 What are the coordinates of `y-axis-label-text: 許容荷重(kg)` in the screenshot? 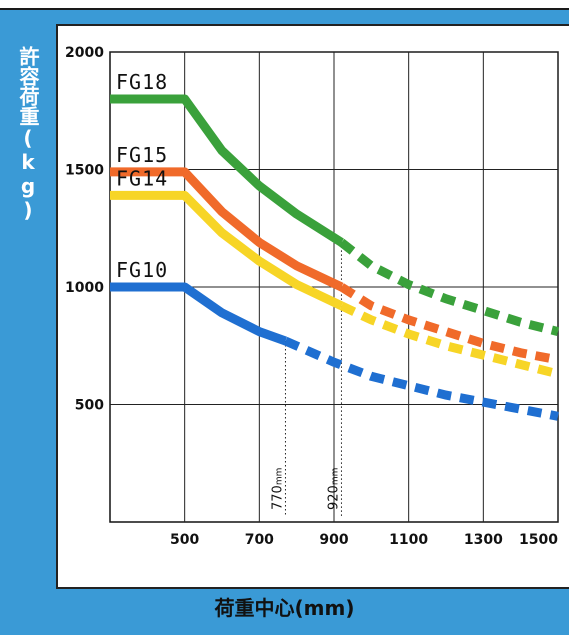 It's located at (28, 134).